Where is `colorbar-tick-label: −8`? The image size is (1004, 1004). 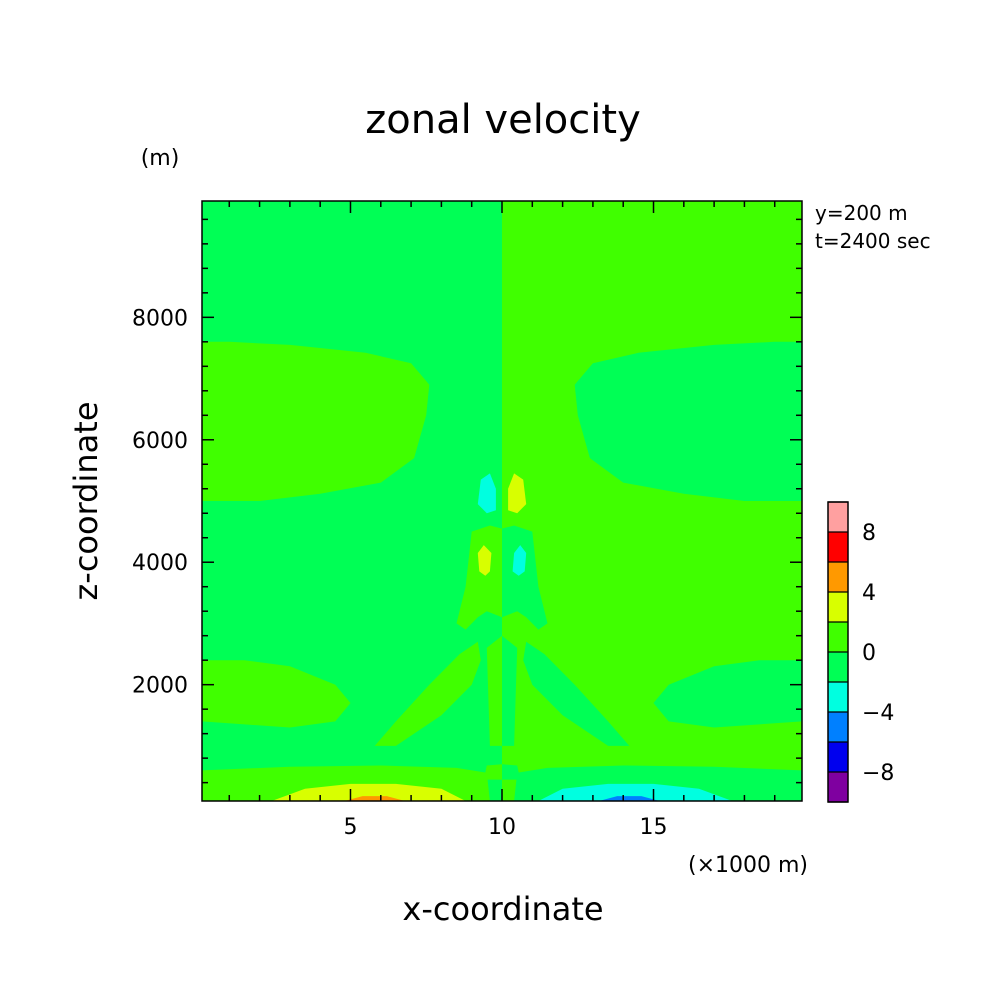
colorbar-tick-label: −8 is located at coordinates (878, 773).